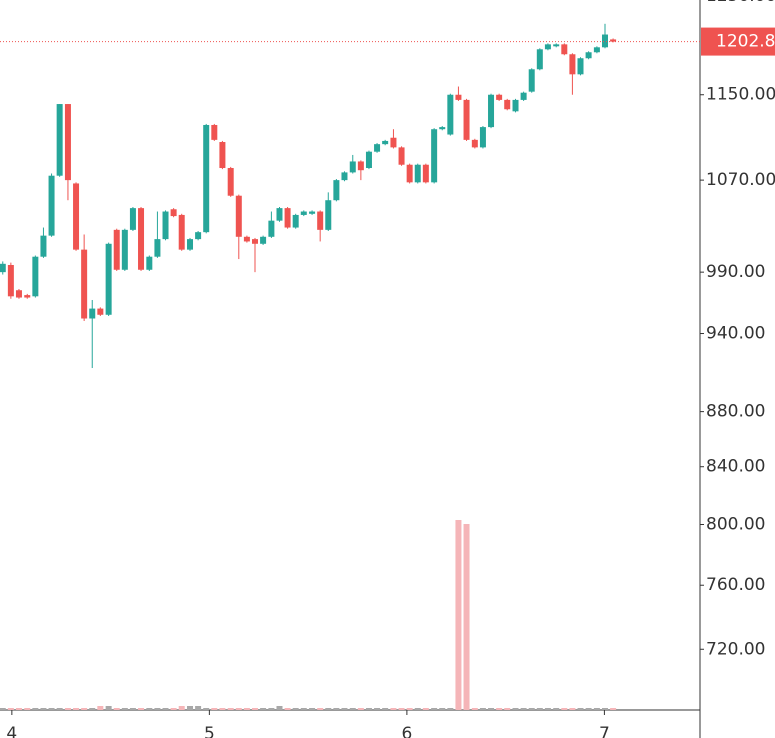 The width and height of the screenshot is (775, 738). I want to click on x-tick-label: 4, so click(11, 731).